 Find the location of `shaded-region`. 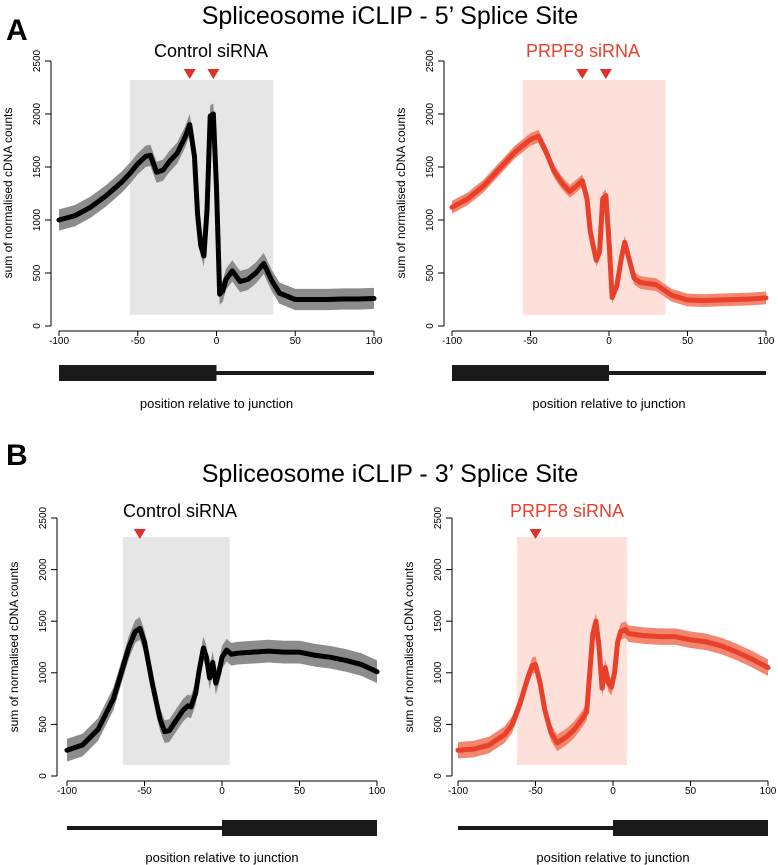

shaded-region is located at coordinates (594, 197).